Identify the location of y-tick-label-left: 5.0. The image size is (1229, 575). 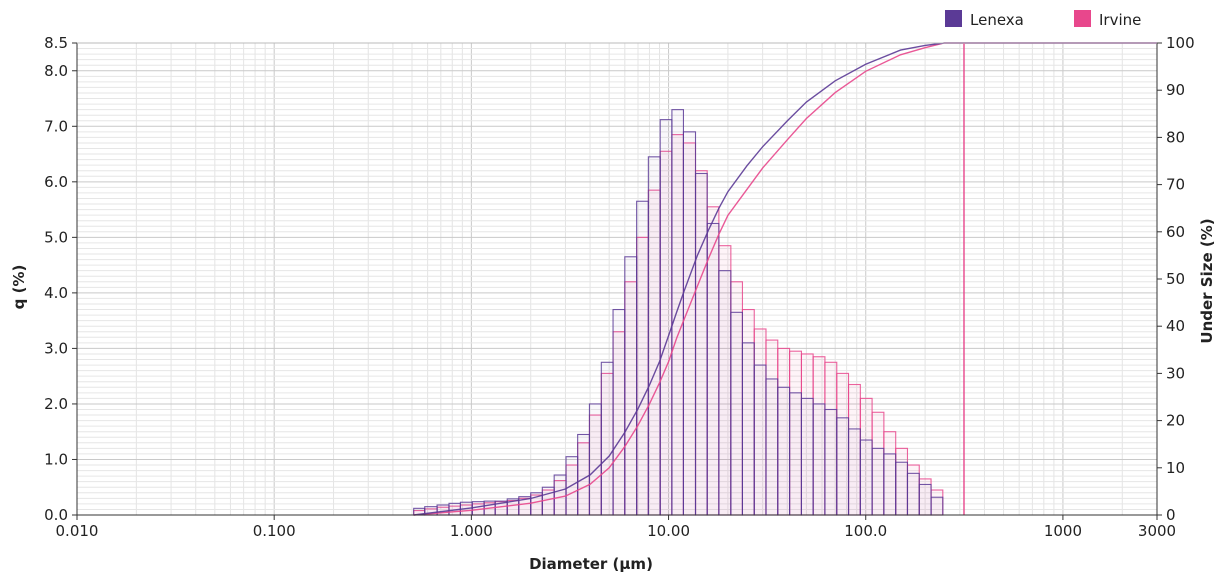
(56, 237).